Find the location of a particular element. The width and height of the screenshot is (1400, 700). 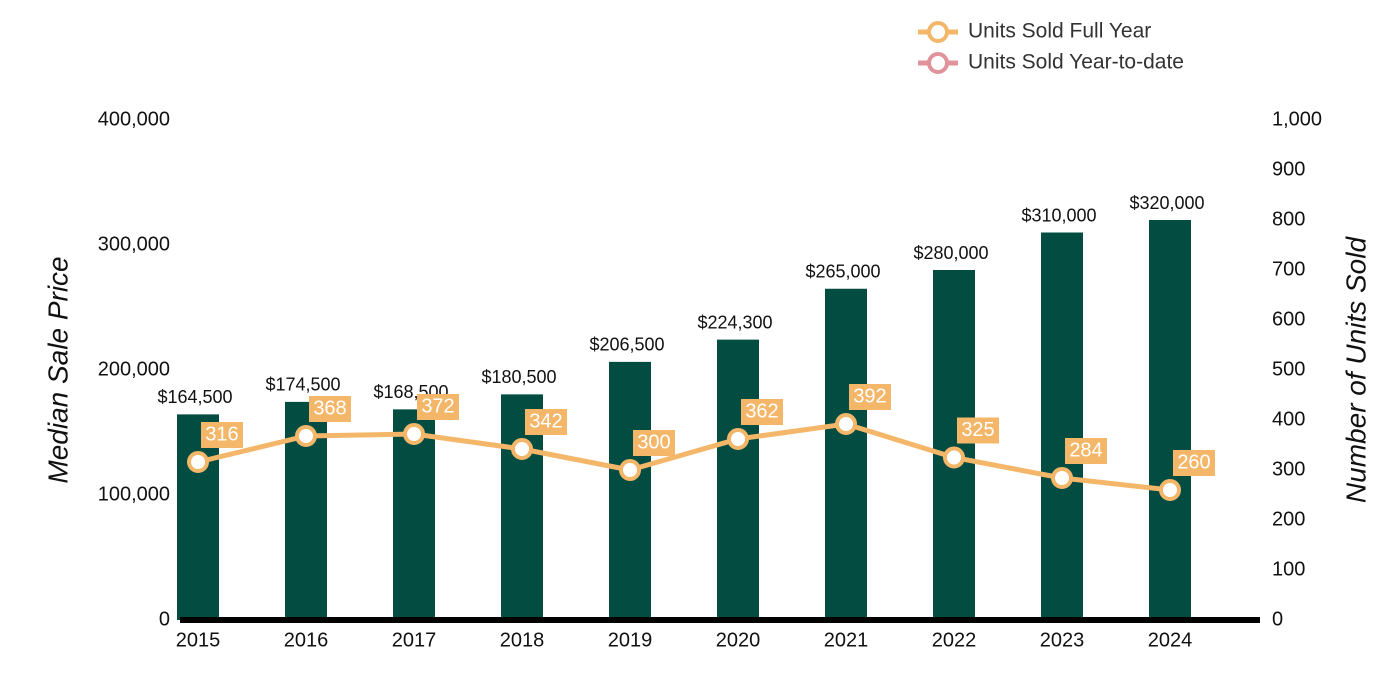

y-tick-label: 300,000 is located at coordinates (134, 244).